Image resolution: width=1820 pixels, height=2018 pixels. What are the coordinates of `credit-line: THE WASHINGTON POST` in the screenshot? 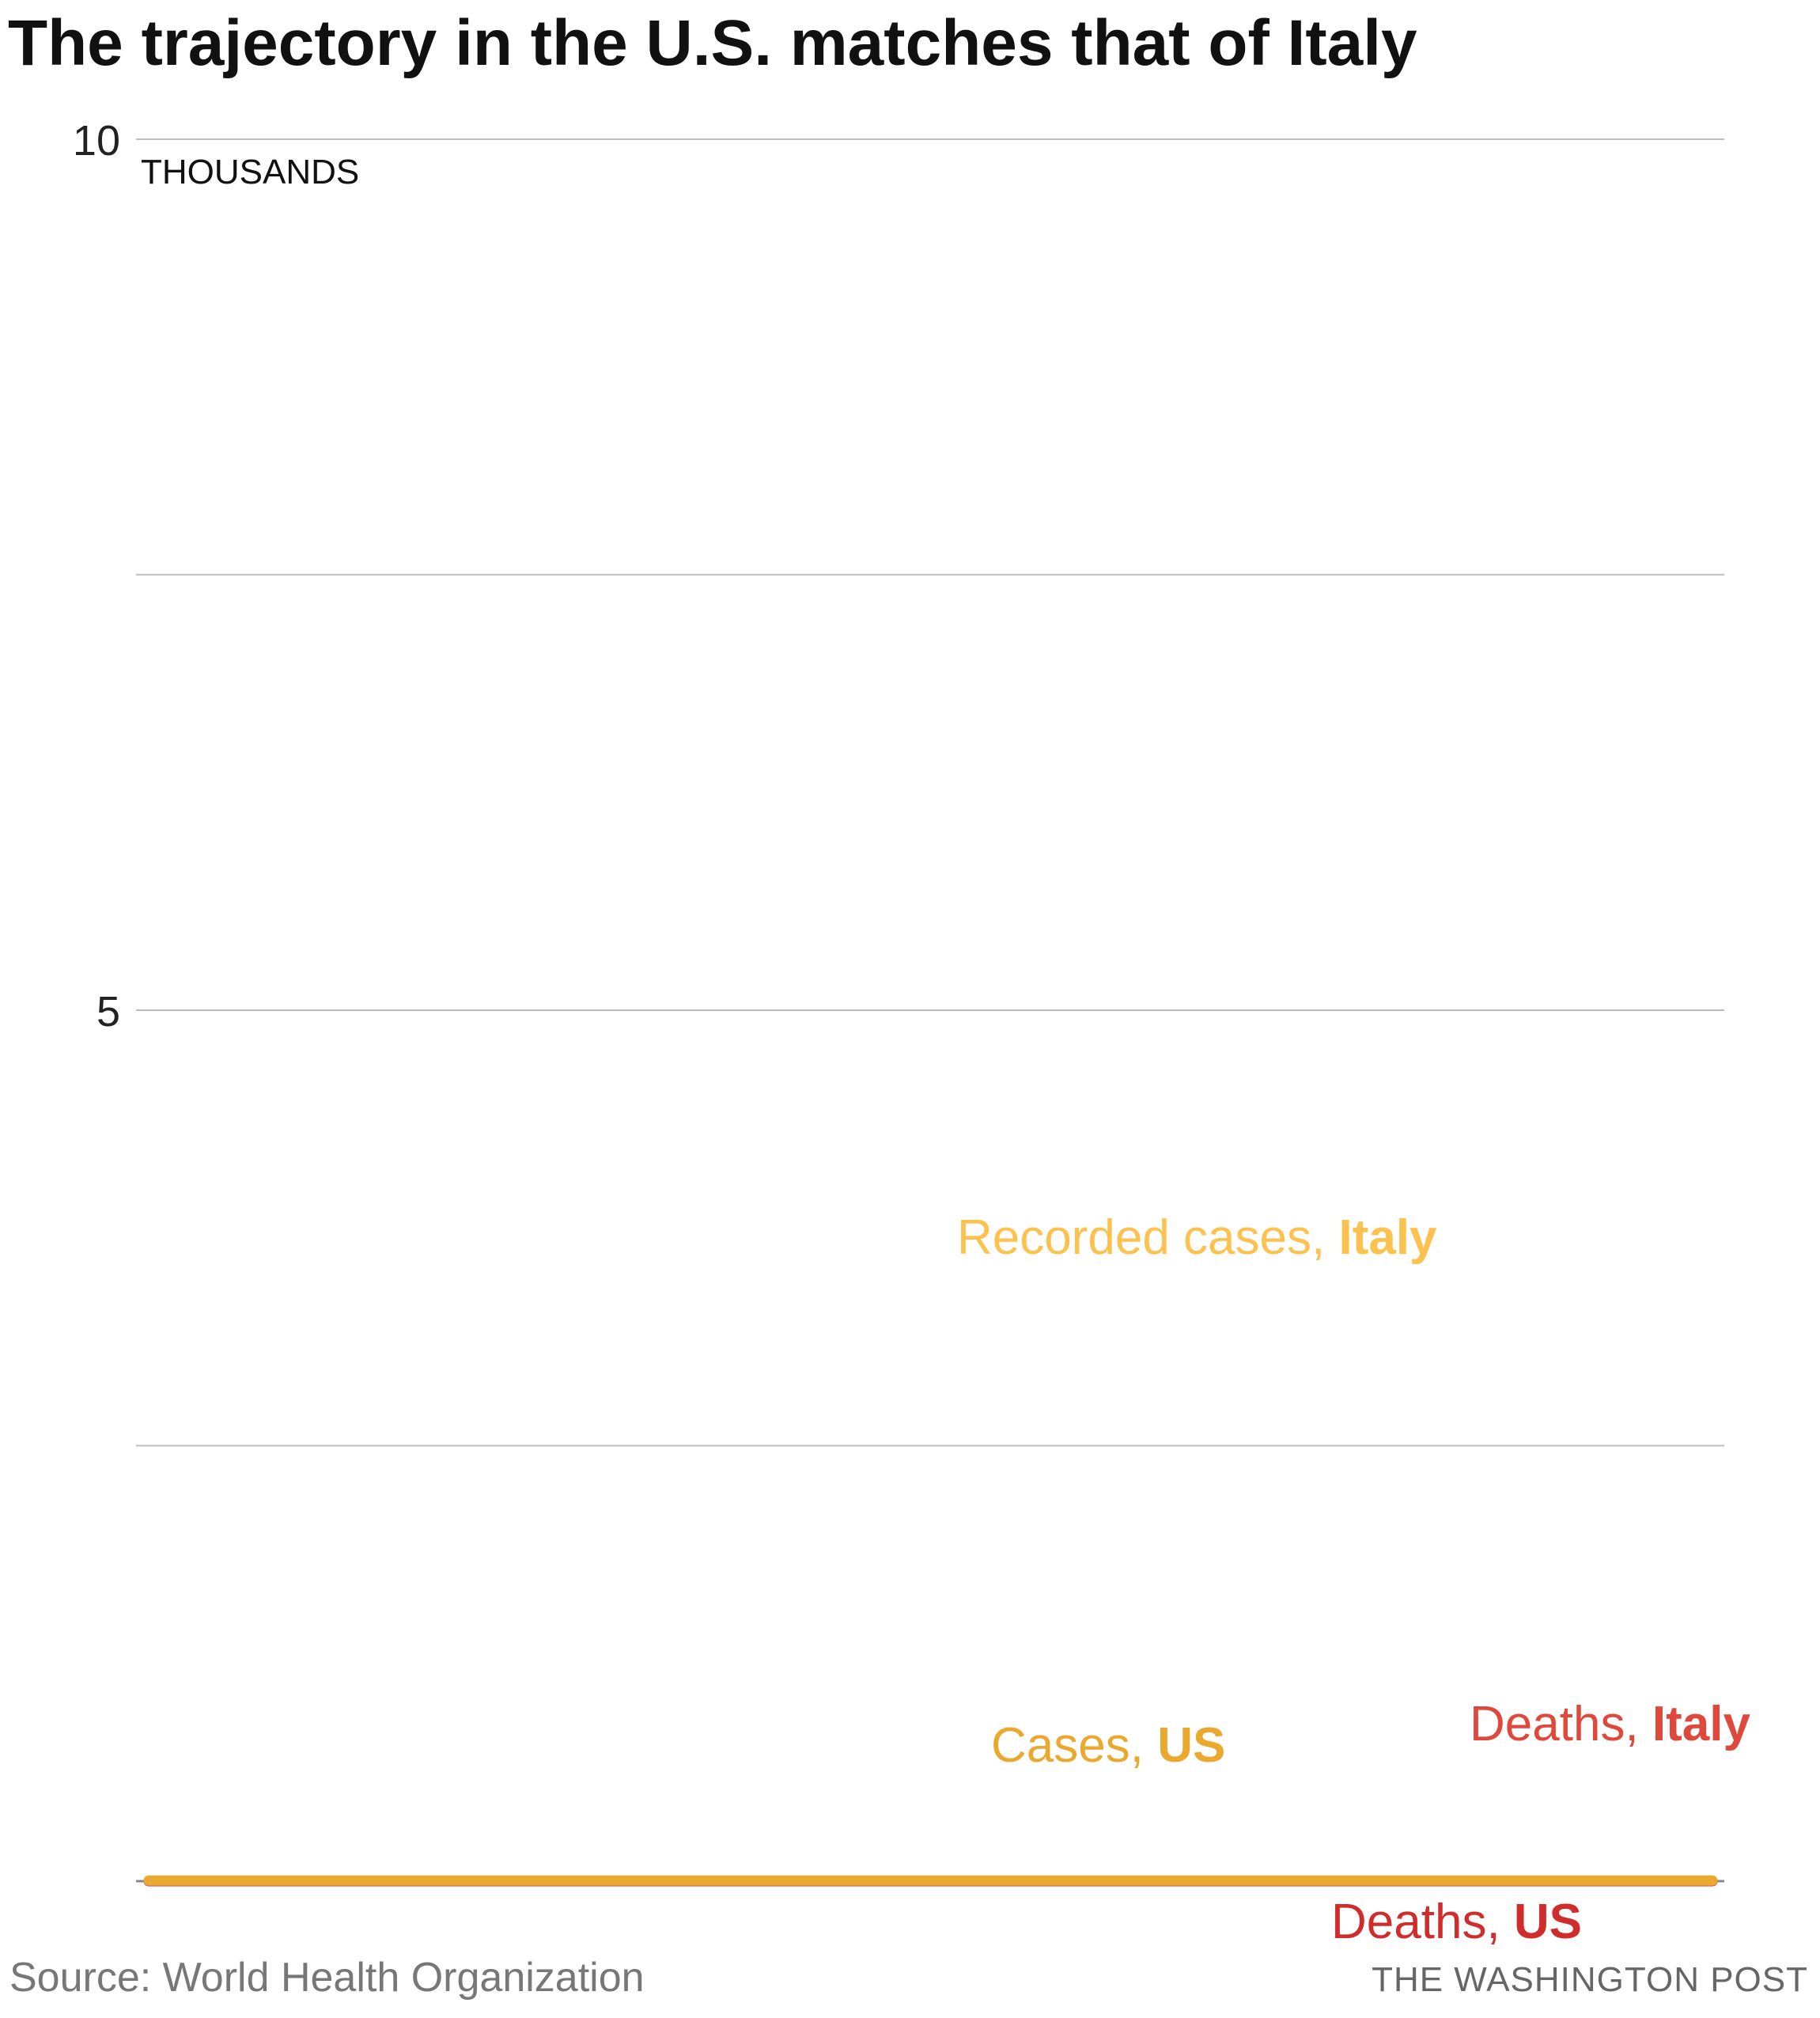 It's located at (1590, 1979).